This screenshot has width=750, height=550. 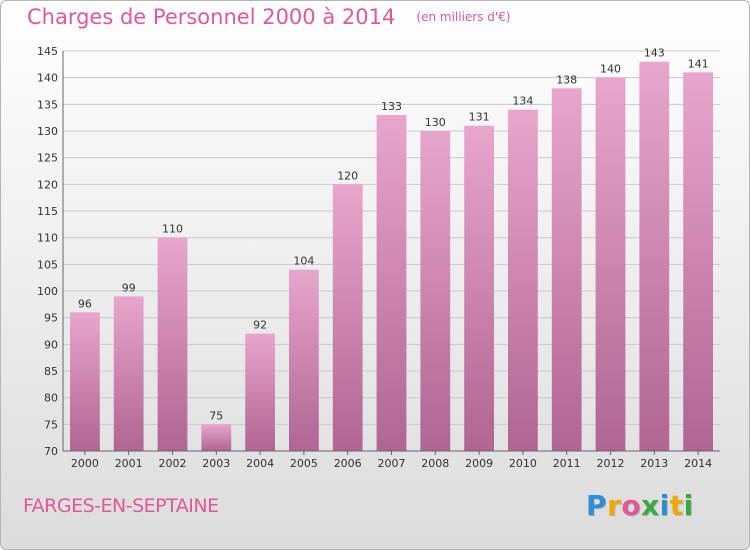 What do you see at coordinates (650, 505) in the screenshot?
I see `brand-letter: x` at bounding box center [650, 505].